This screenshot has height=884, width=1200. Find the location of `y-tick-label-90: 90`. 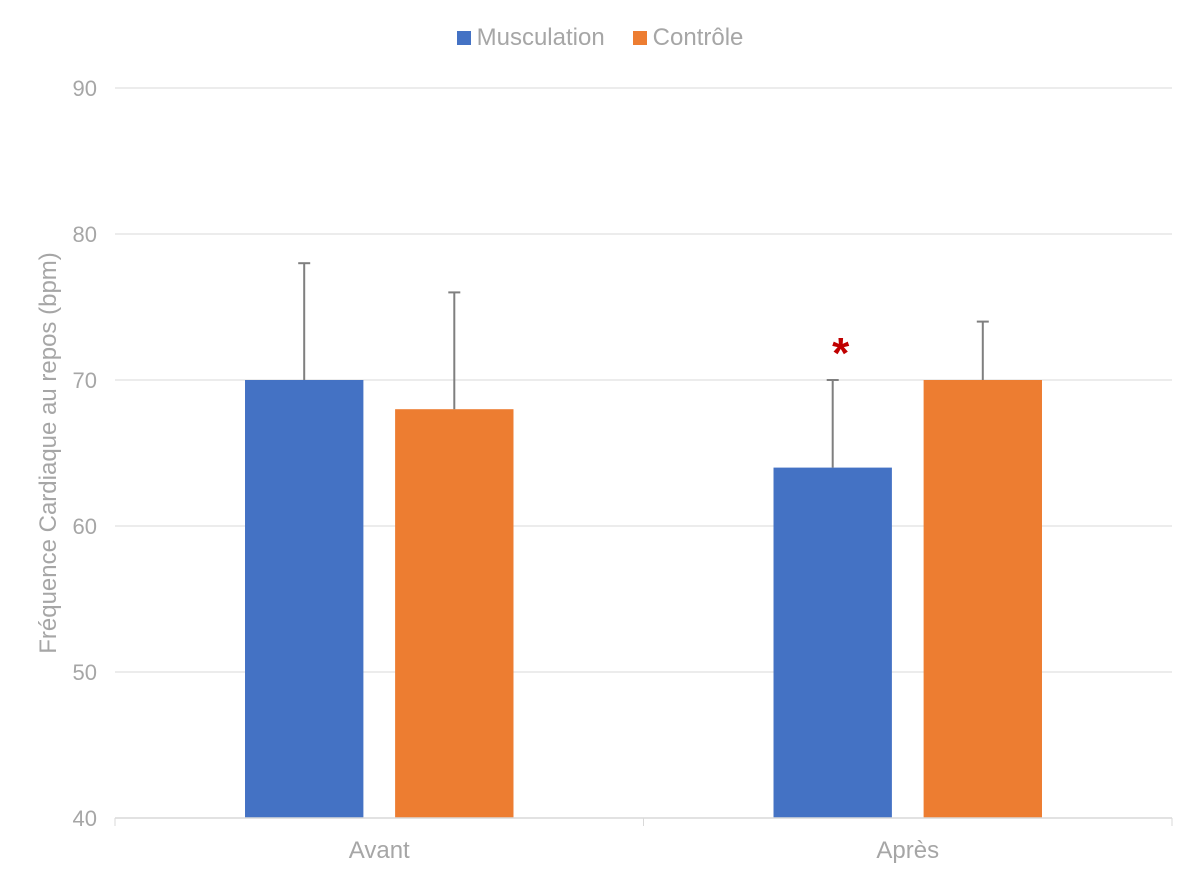

y-tick-label-90: 90 is located at coordinates (85, 88).